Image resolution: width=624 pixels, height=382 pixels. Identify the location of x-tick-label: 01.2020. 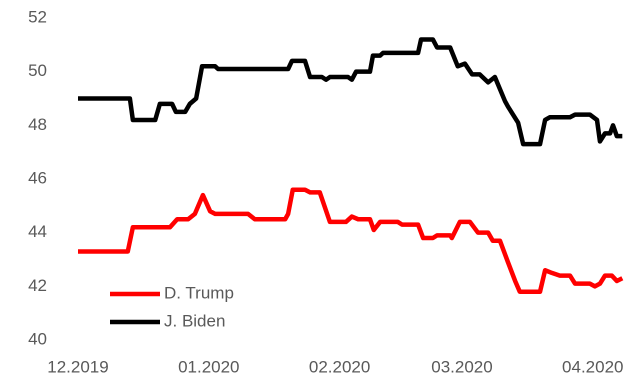
(208, 366).